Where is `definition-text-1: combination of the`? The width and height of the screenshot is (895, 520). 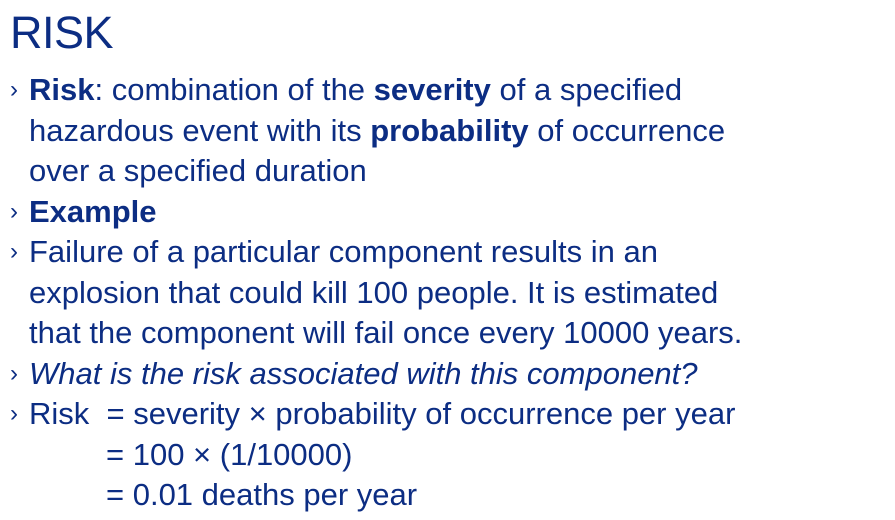
definition-text-1: combination of the is located at coordinates (238, 89).